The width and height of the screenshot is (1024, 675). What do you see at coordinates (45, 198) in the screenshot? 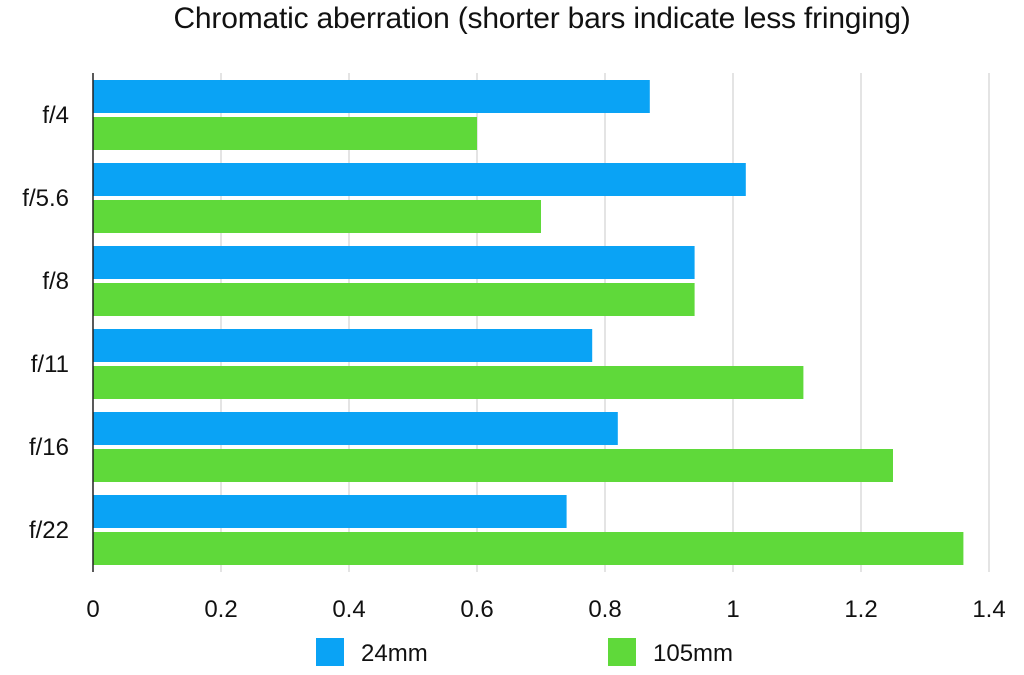
I see `y-tick-label: f/5.6` at bounding box center [45, 198].